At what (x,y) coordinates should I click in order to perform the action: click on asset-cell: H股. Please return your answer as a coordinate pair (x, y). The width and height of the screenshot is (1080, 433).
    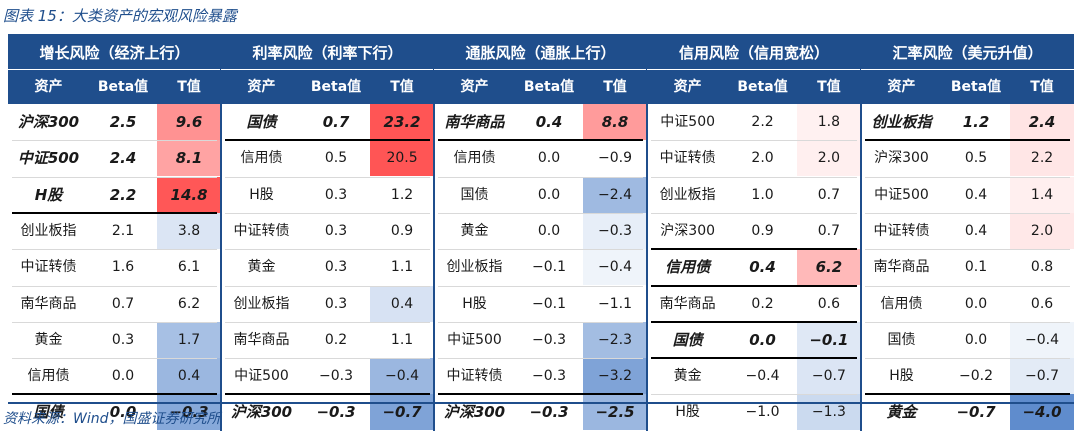
    Looking at the image, I should click on (901, 376).